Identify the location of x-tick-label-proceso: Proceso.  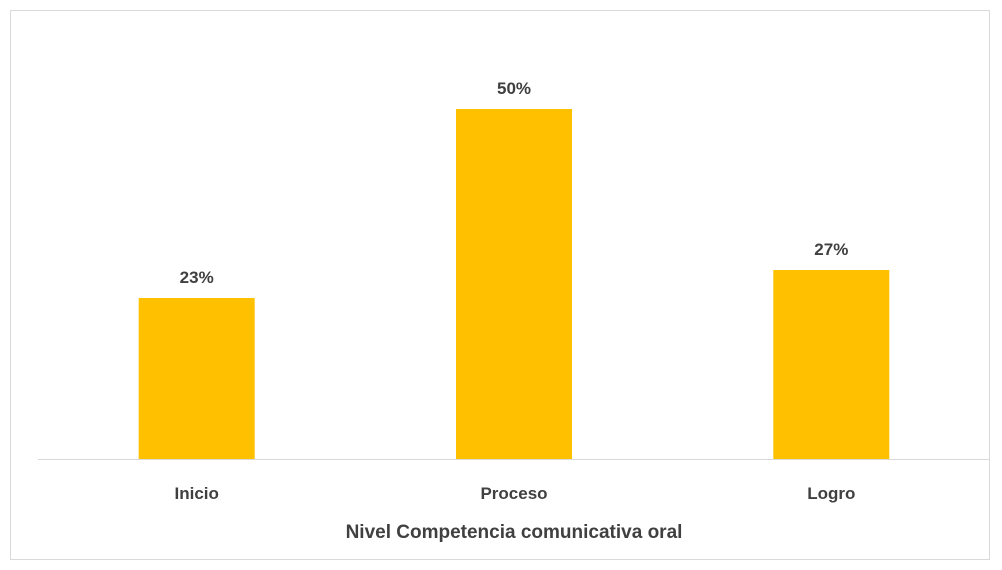
(513, 493).